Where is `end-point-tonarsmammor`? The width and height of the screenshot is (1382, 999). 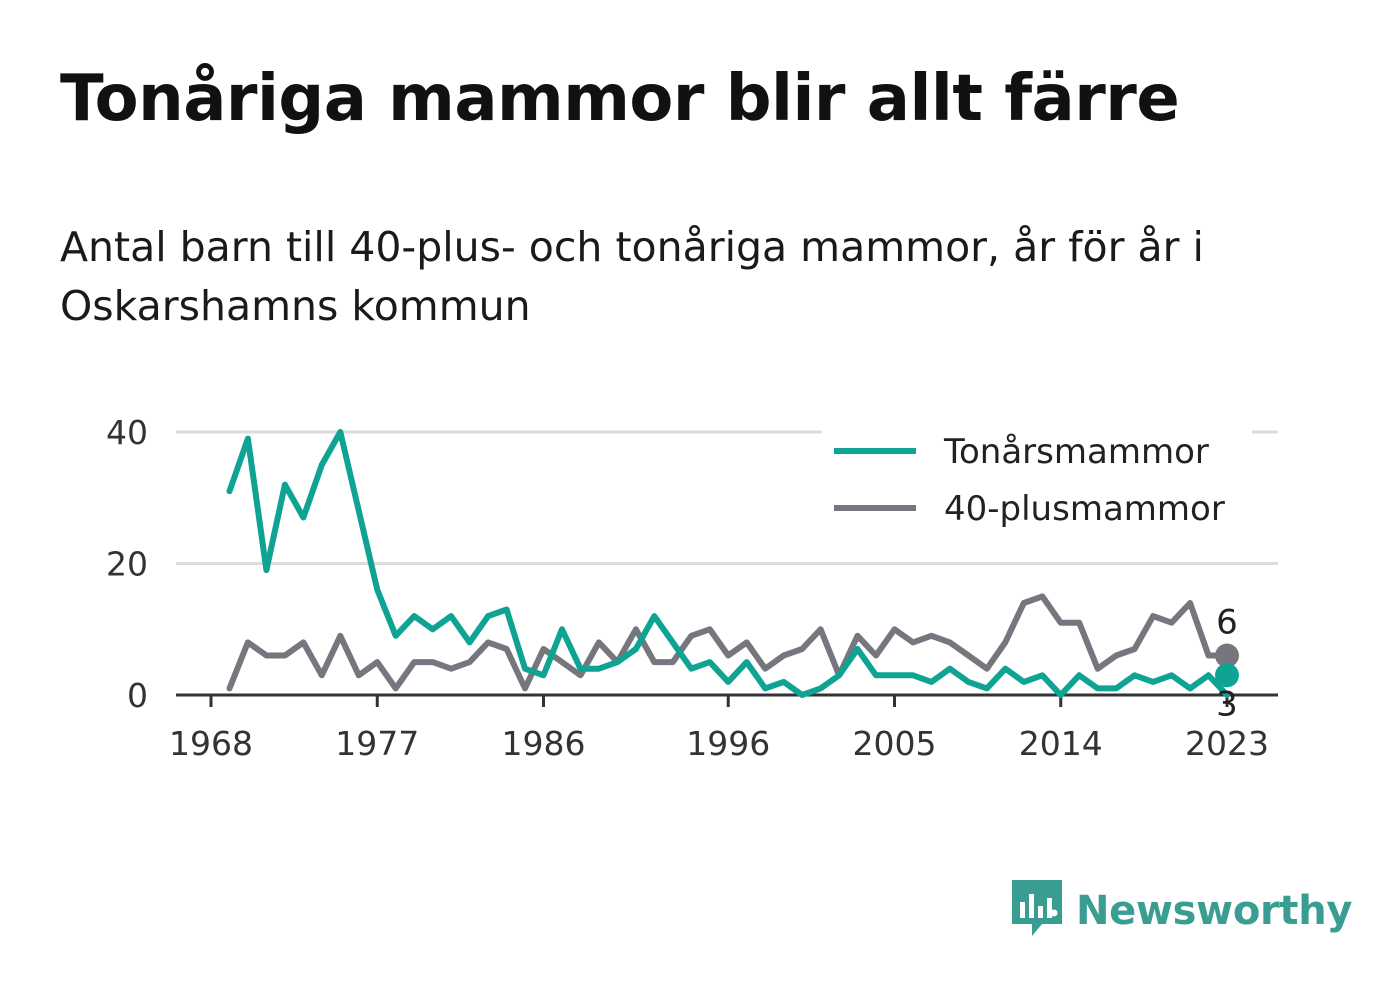 end-point-tonarsmammor is located at coordinates (1227, 675).